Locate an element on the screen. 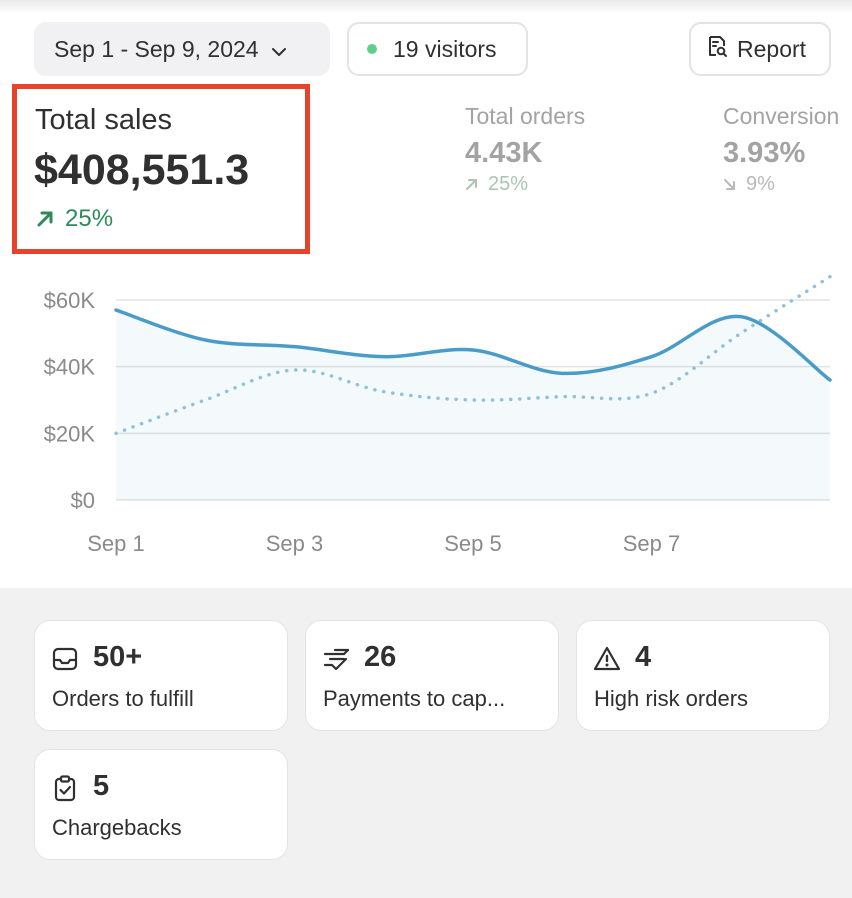  task-count: 26 is located at coordinates (380, 657).